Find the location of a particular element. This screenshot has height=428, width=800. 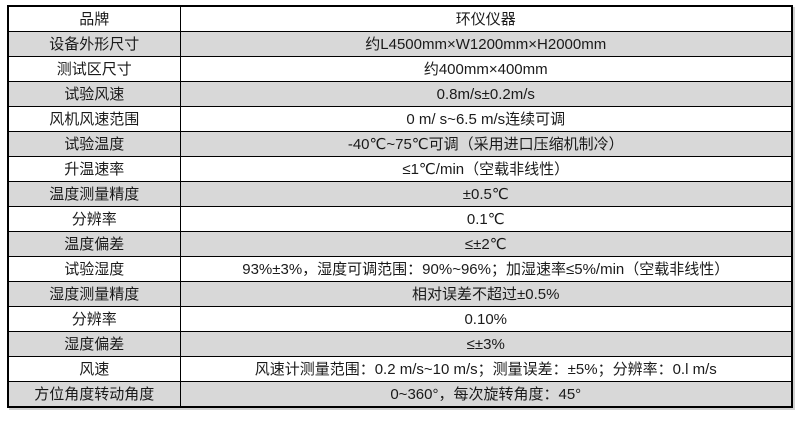

table-row: 方位角度转动角度 0~360°，每次旋转角度：45° is located at coordinates (400, 394).